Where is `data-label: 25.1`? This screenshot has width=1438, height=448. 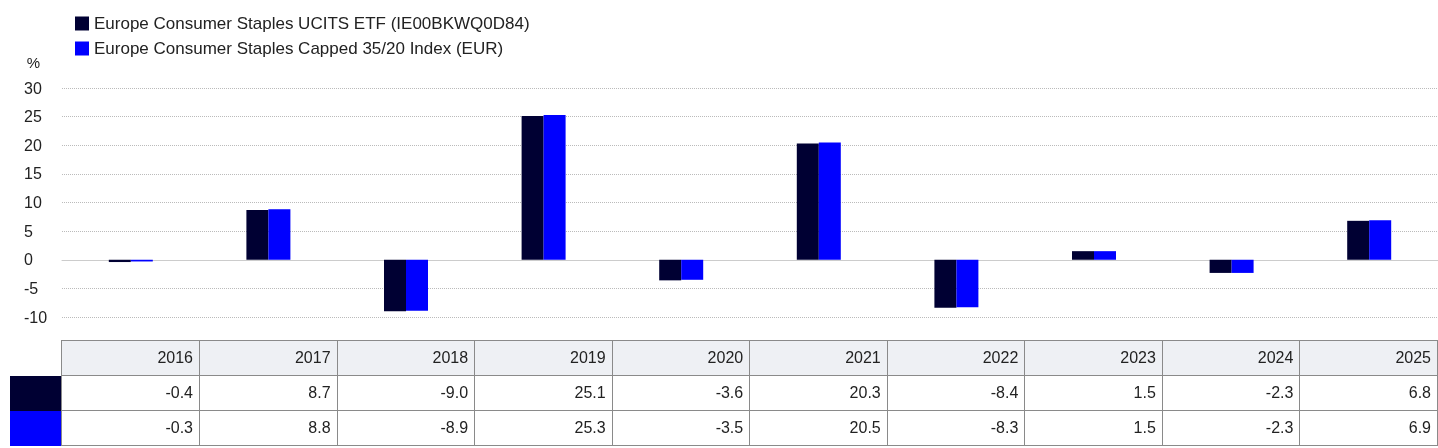 data-label: 25.1 is located at coordinates (543, 393).